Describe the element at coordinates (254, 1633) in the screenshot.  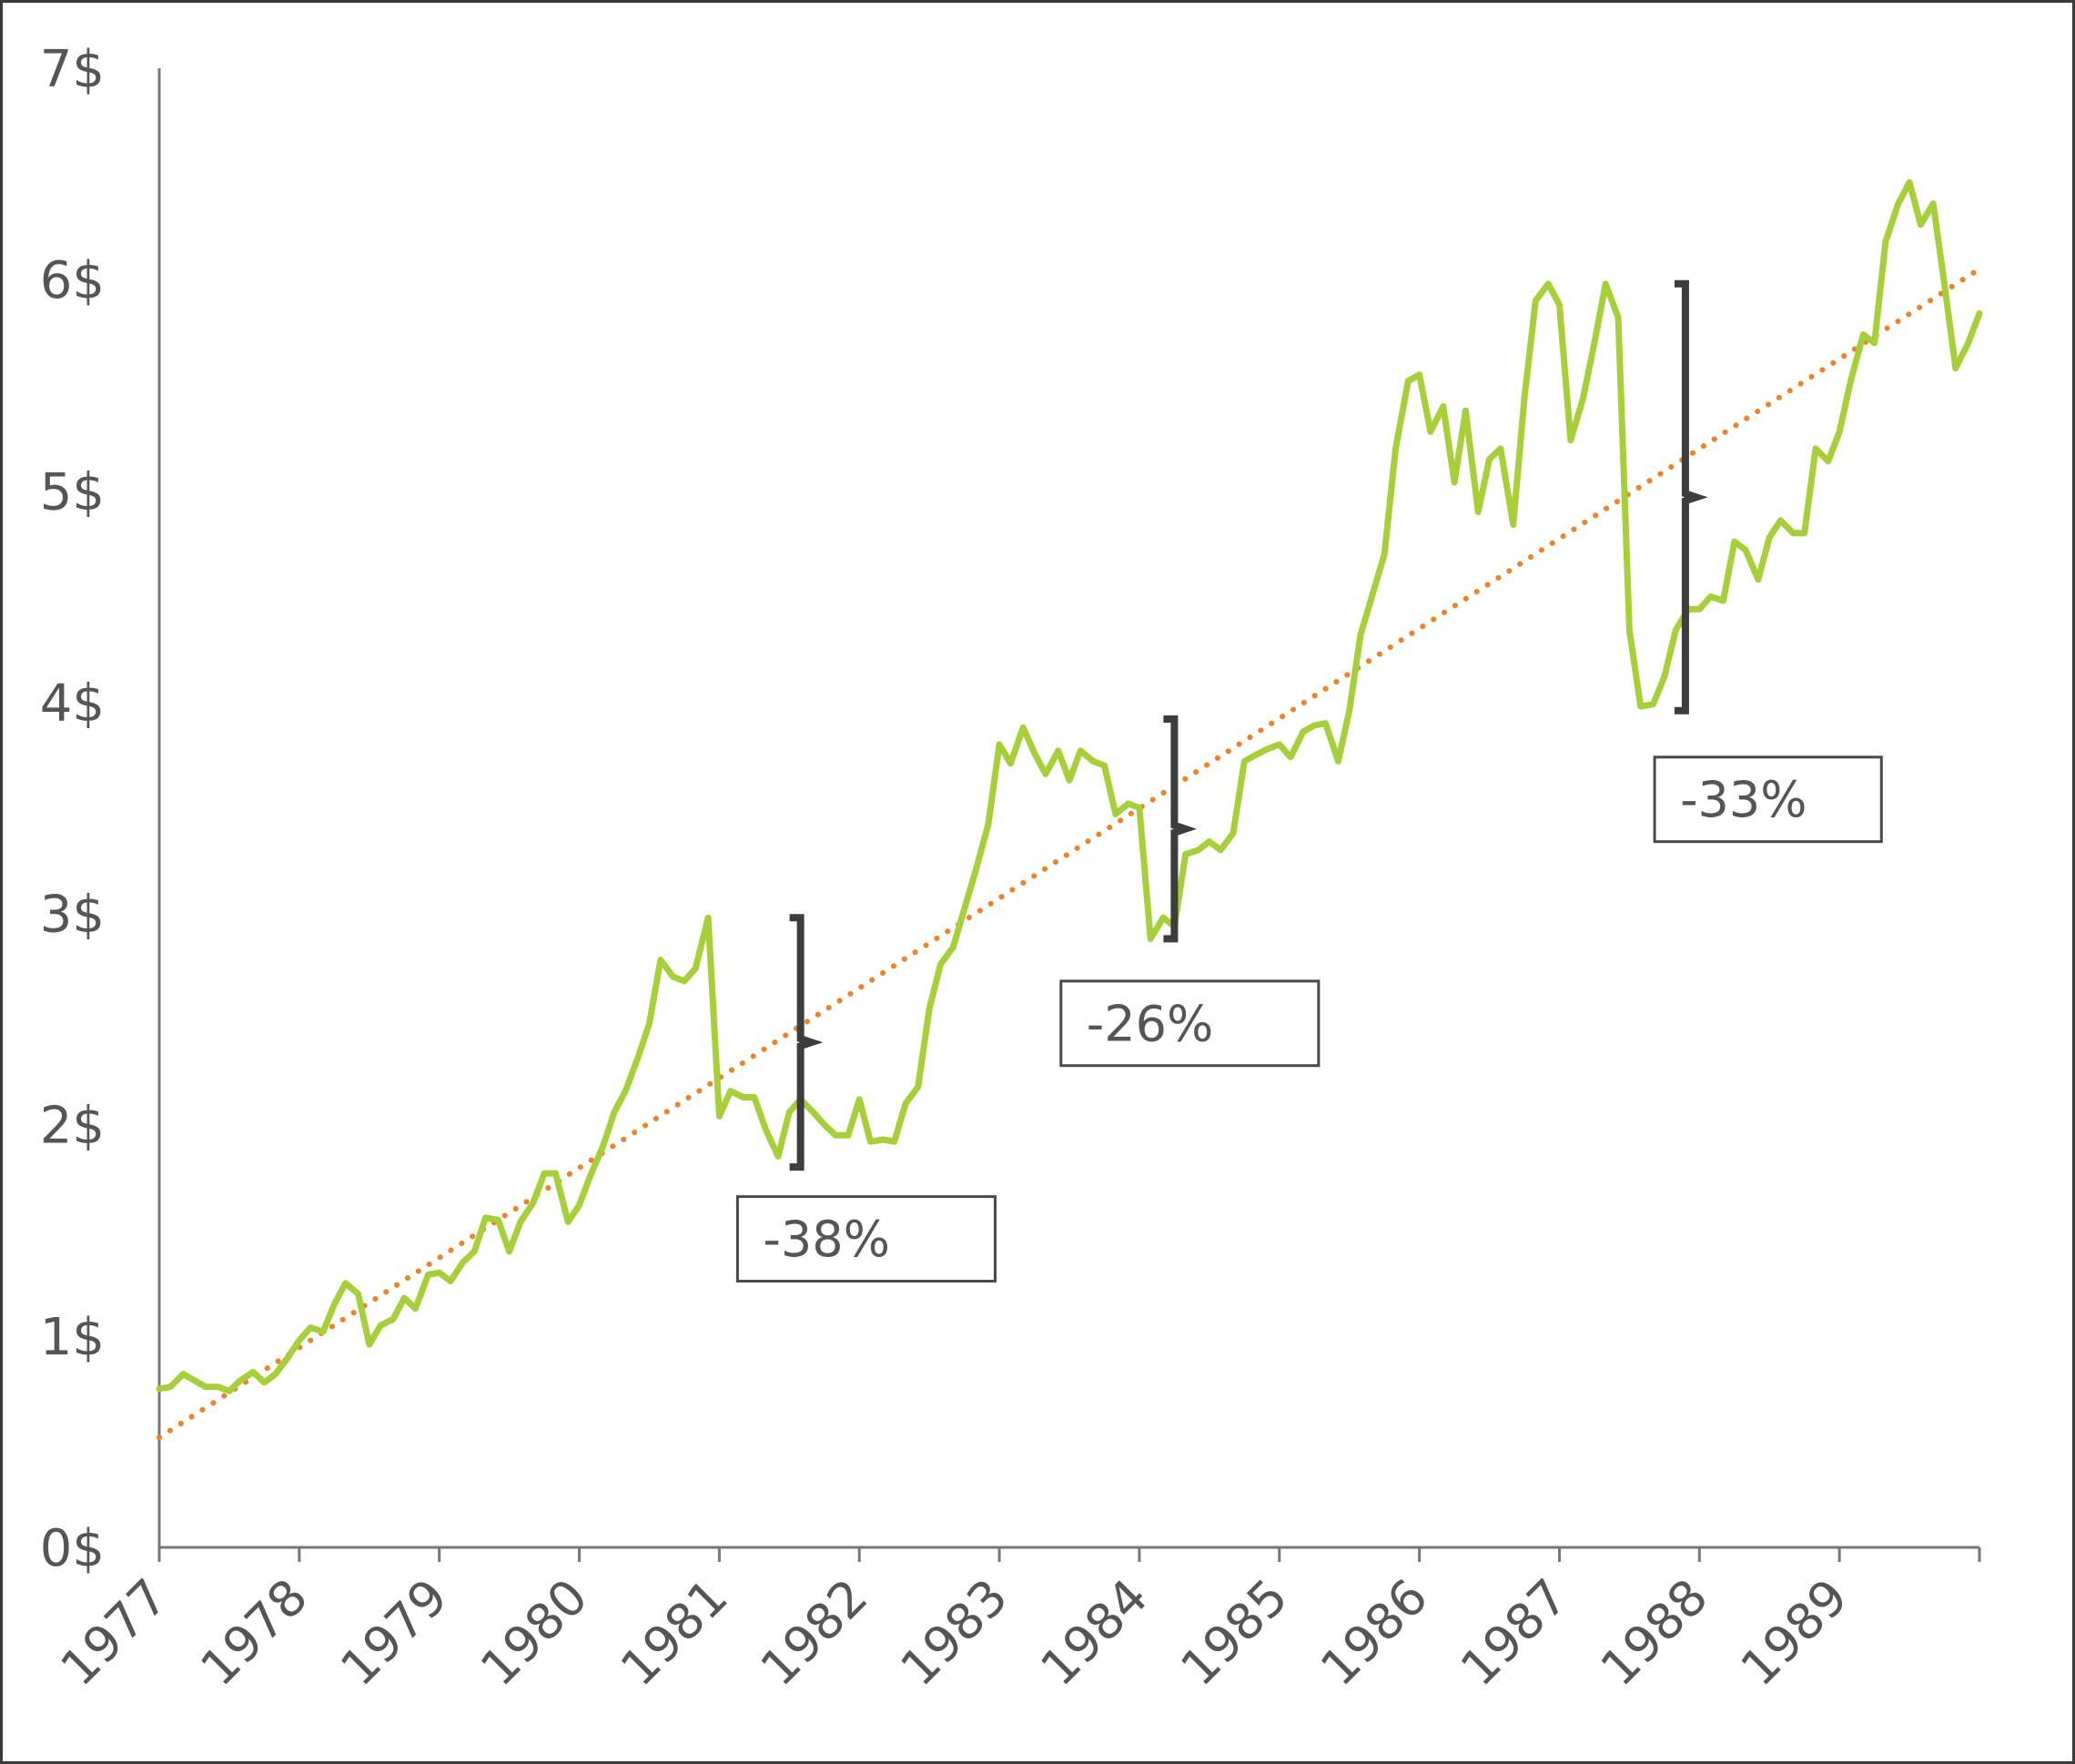
I see `x-tick-label: 1978` at that location.